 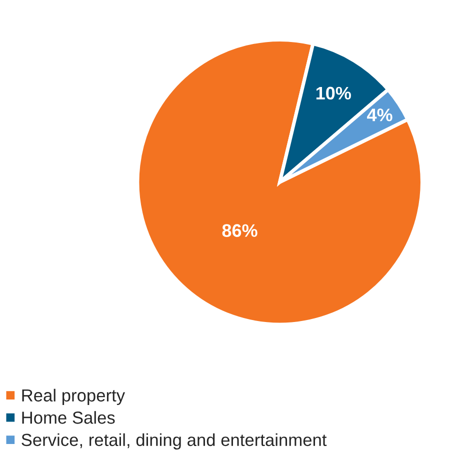 I want to click on data-label: 10%, so click(x=333, y=93).